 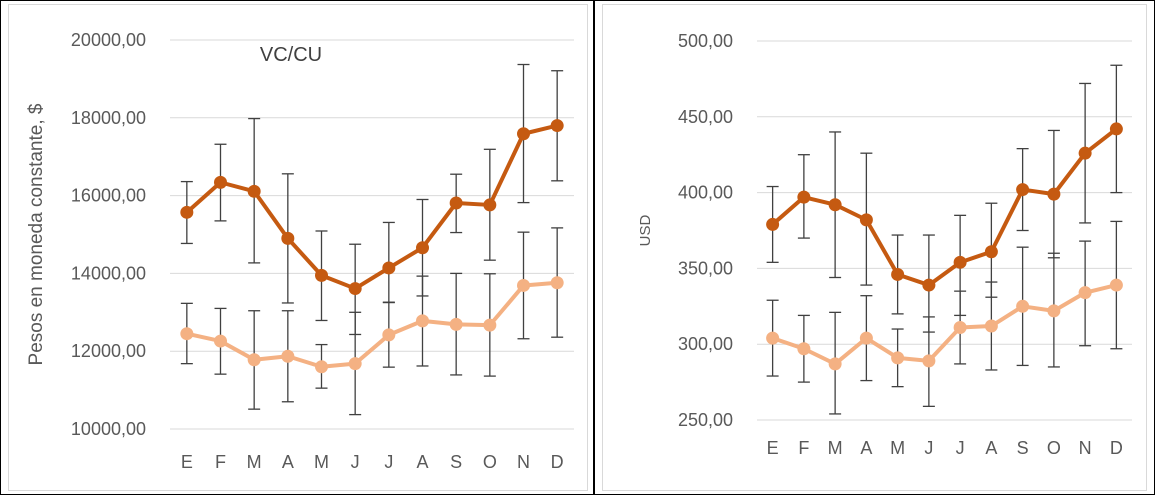 I want to click on y-tick-label: 250,00, so click(x=705, y=420).